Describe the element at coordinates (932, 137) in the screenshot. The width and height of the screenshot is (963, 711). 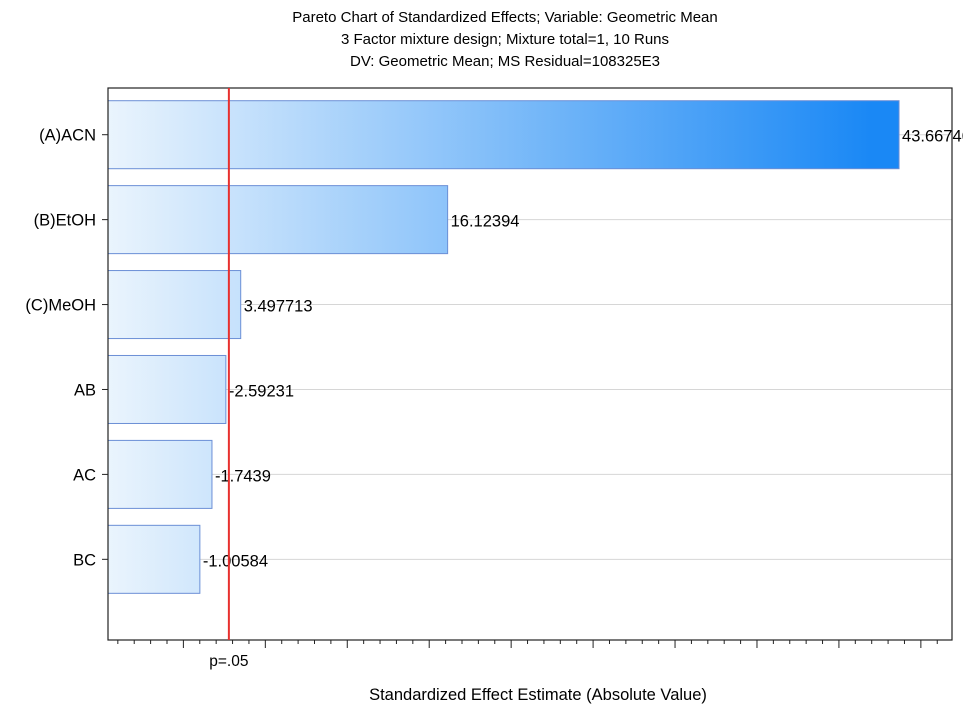
I see `value-label: 43.66746` at that location.